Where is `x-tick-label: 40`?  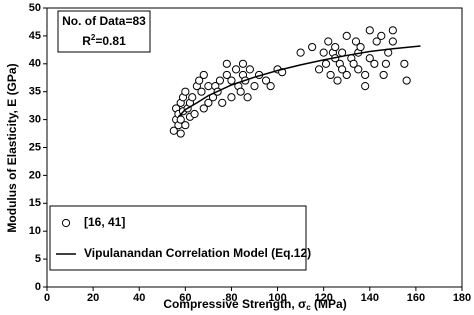
x-tick-label: 40 is located at coordinates (139, 298).